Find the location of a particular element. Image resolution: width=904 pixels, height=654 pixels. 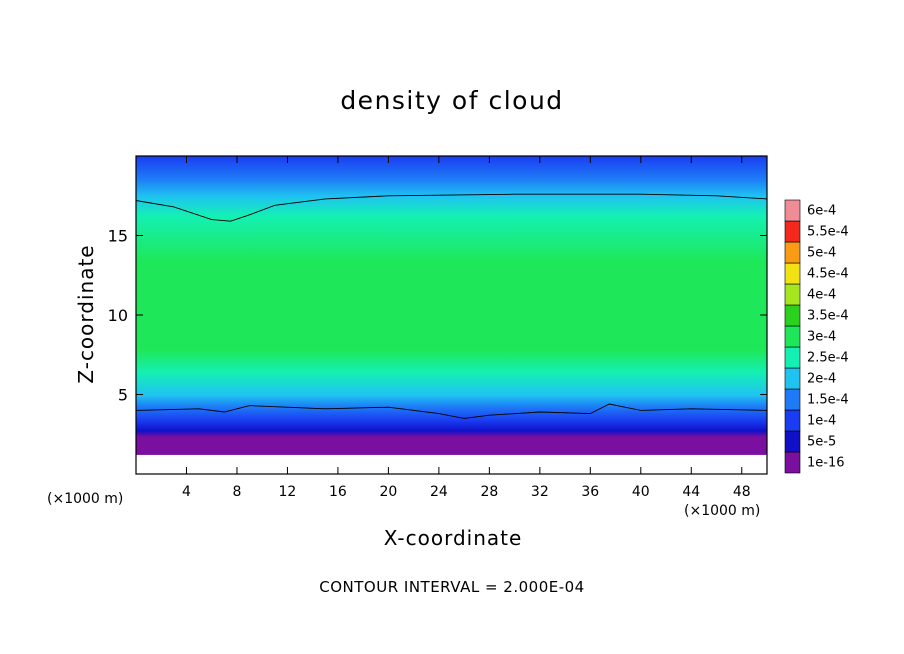

x-tick-label: 28 is located at coordinates (489, 492).